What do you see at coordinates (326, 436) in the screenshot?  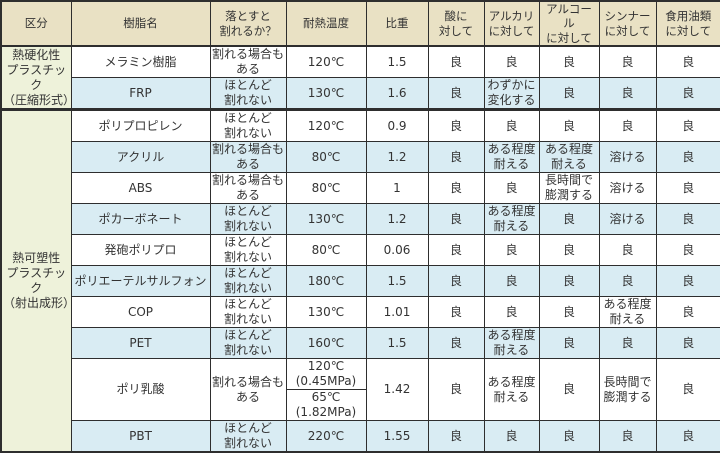 I see `heat-temp-cell: 220℃` at bounding box center [326, 436].